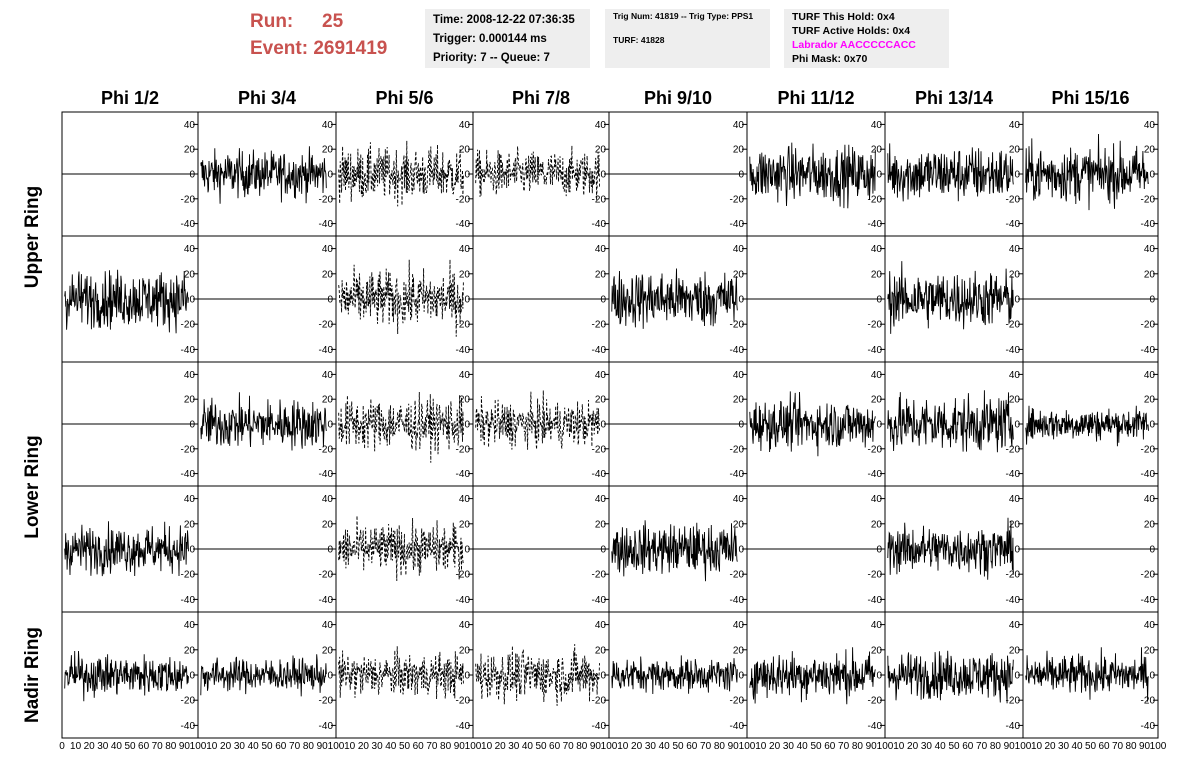  I want to click on run-event-box: Run: 25 Event: 2691419, so click(335, 35).